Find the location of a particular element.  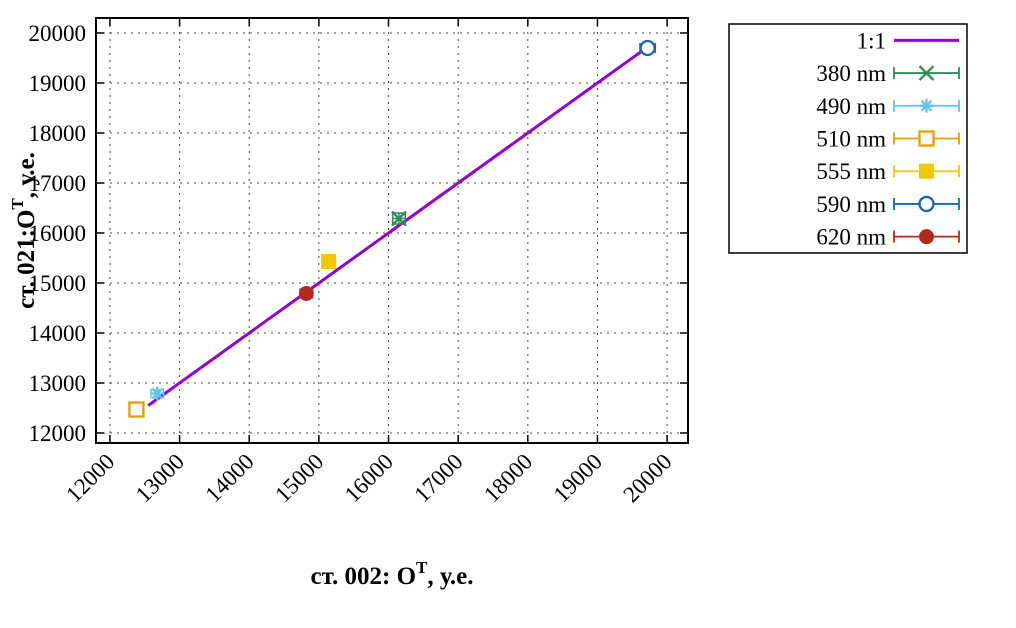

legend-label: 590 nm is located at coordinates (851, 204).